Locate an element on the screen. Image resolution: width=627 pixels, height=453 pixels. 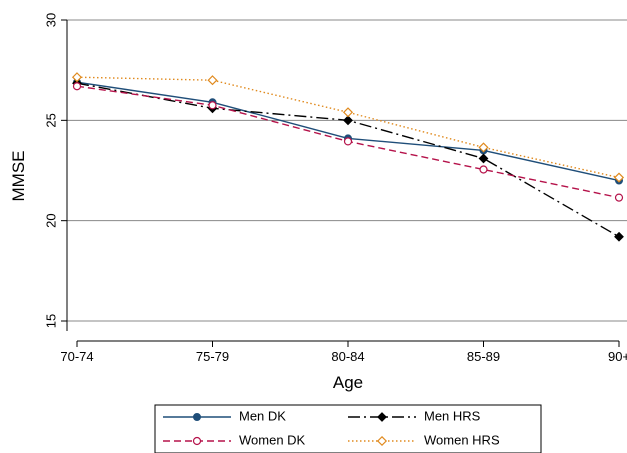
x-tick-label: 80-84 is located at coordinates (347, 356).